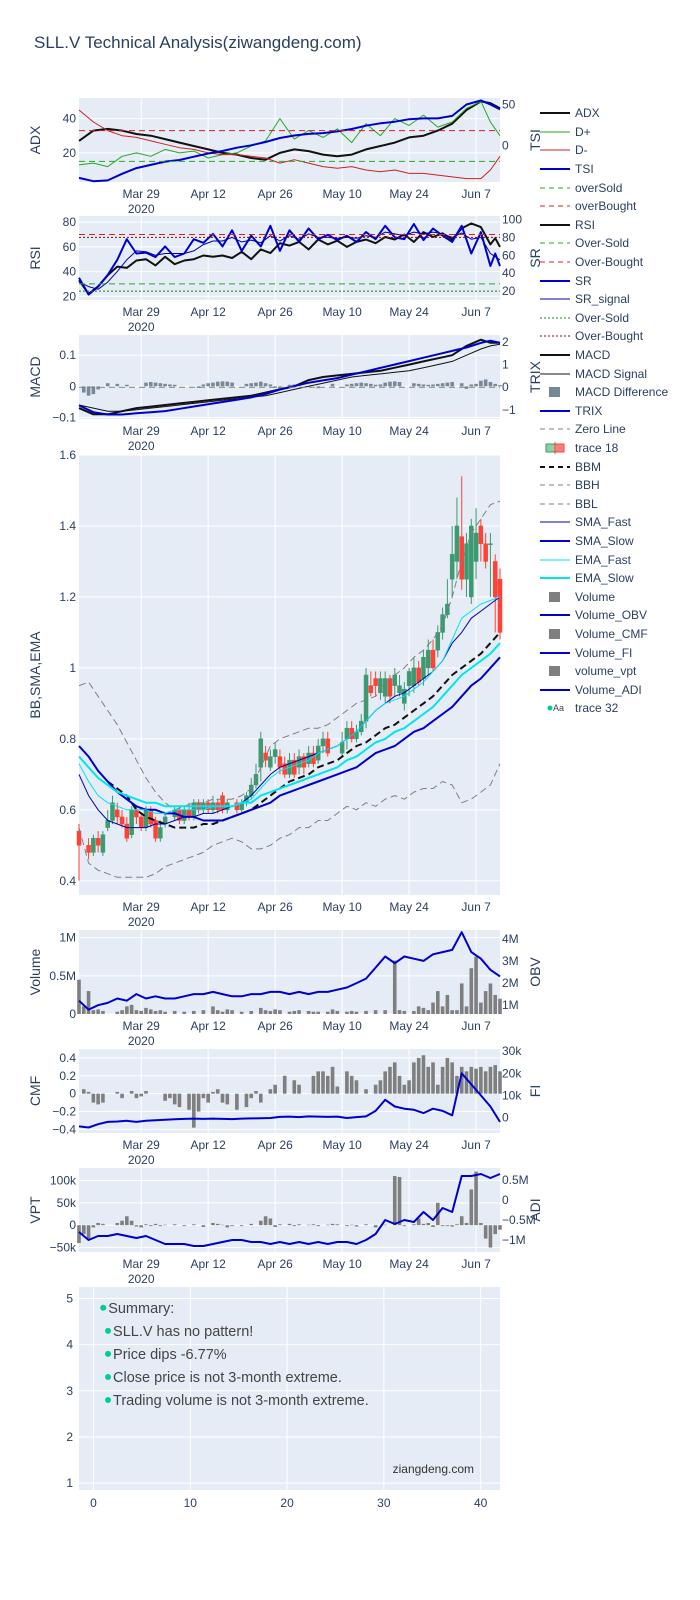 Image resolution: width=700 pixels, height=1600 pixels. What do you see at coordinates (620, 150) in the screenshot?
I see `legend-item: D-` at bounding box center [620, 150].